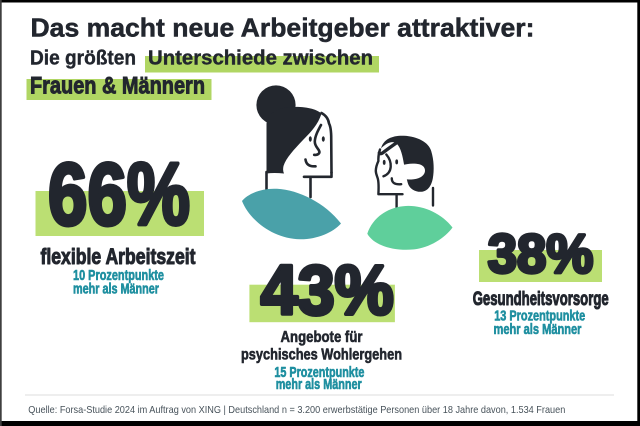 Image resolution: width=640 pixels, height=426 pixels. Describe the element at coordinates (327, 290) in the screenshot. I see `svg-text: 43%` at that location.